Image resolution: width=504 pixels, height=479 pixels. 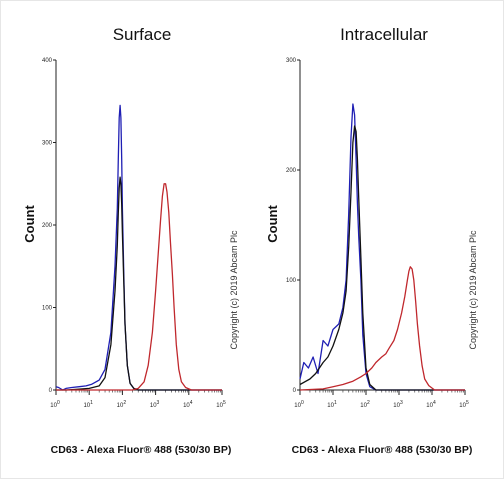 What do you see at coordinates (473, 290) in the screenshot?
I see `copyright-notice-right: Copyright (c) 2019 Abcam Plc` at bounding box center [473, 290].